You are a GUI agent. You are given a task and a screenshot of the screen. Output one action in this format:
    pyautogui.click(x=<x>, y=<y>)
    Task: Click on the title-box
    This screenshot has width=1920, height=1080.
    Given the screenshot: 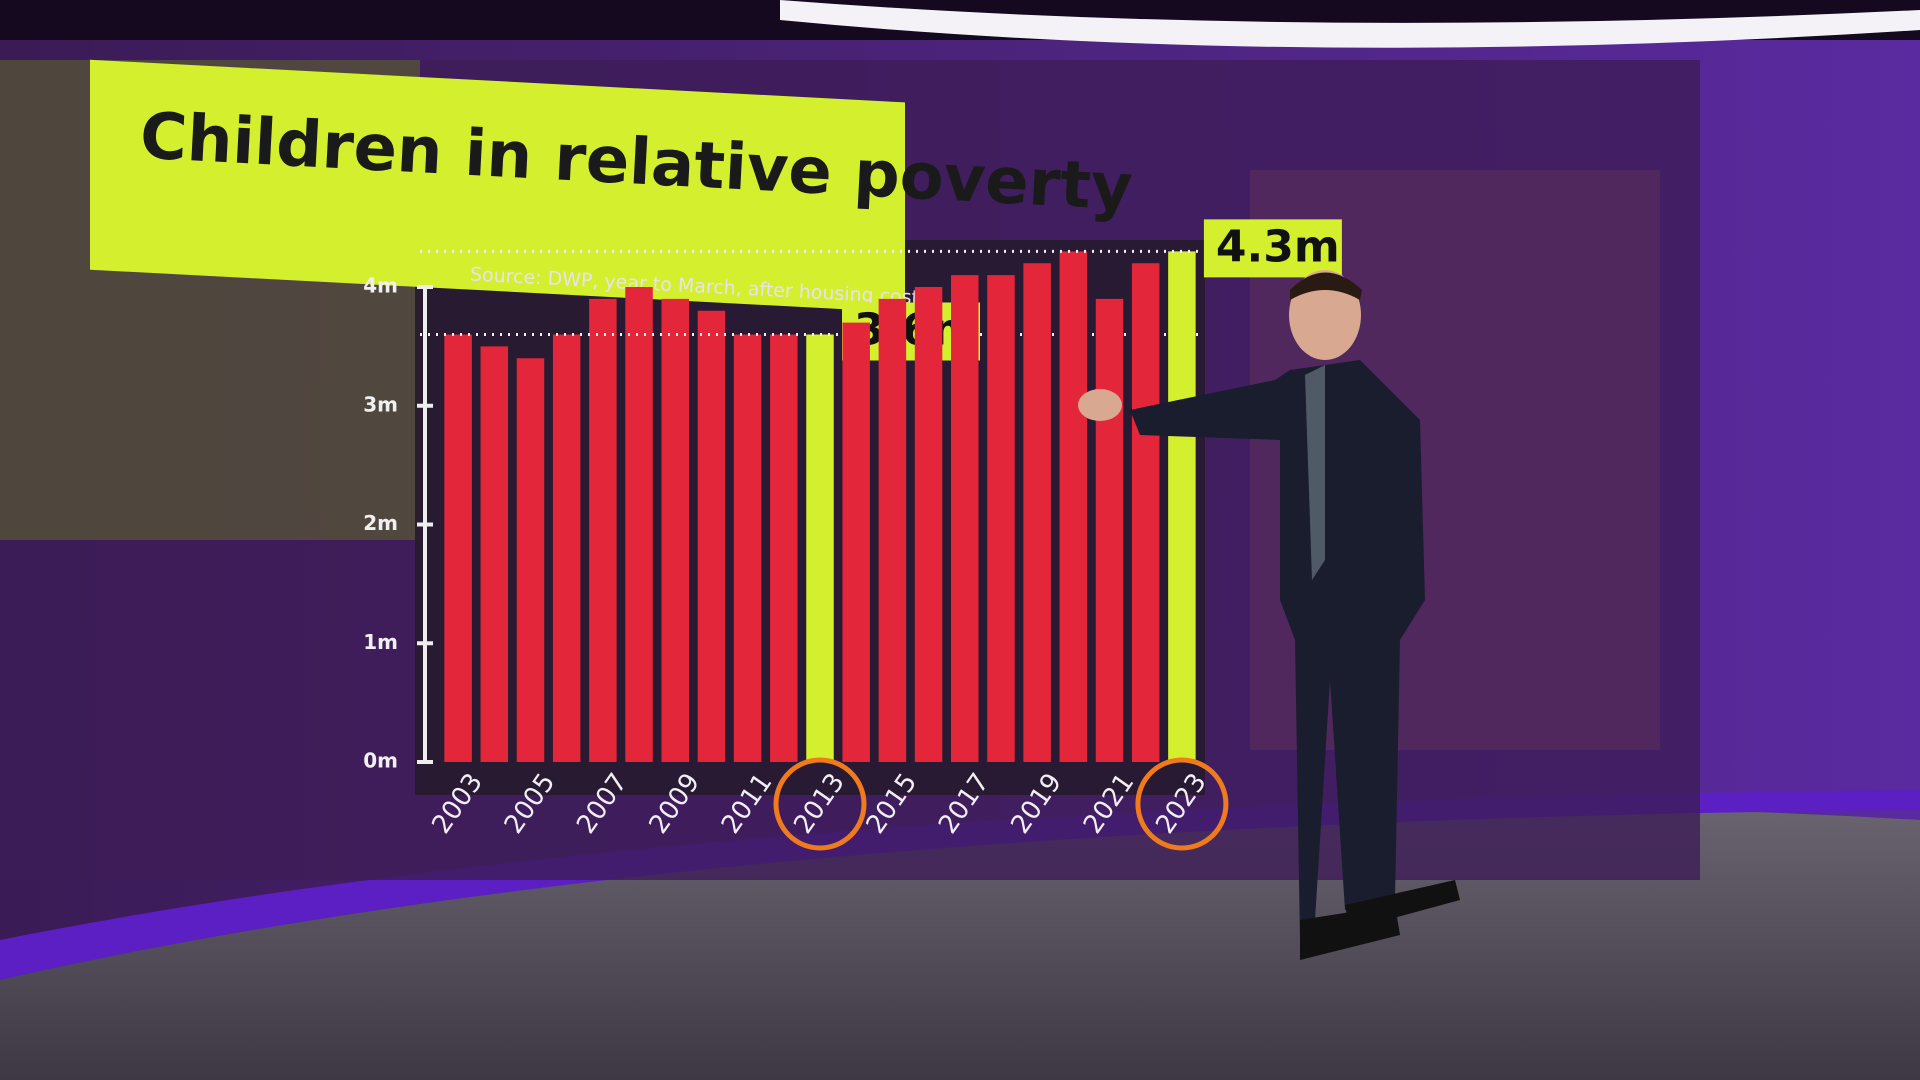 What is the action you would take?
    pyautogui.click(x=497, y=186)
    